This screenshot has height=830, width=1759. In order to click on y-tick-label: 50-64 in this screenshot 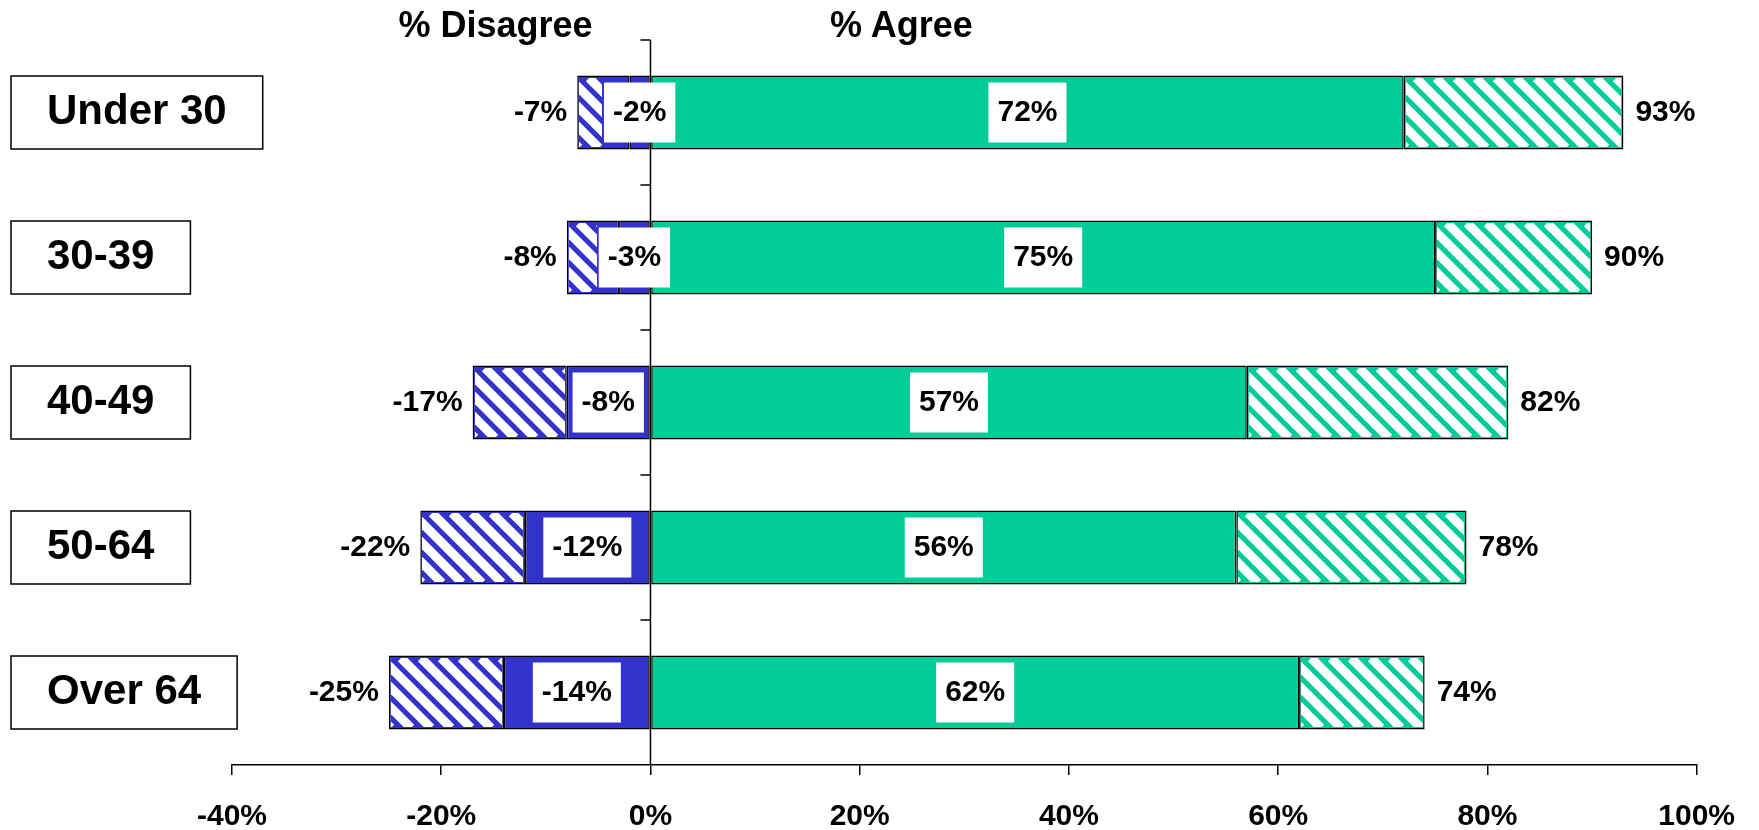, I will do `click(101, 545)`.